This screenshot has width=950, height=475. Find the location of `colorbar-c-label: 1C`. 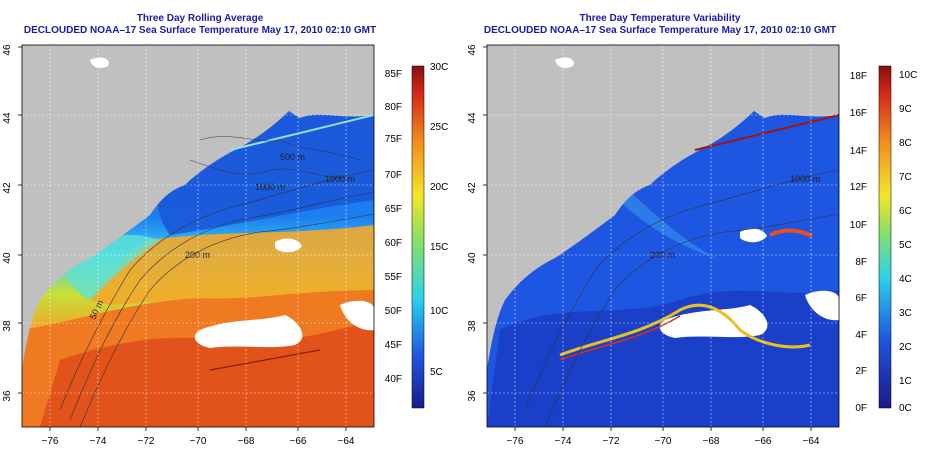

colorbar-c-label: 1C is located at coordinates (905, 381).